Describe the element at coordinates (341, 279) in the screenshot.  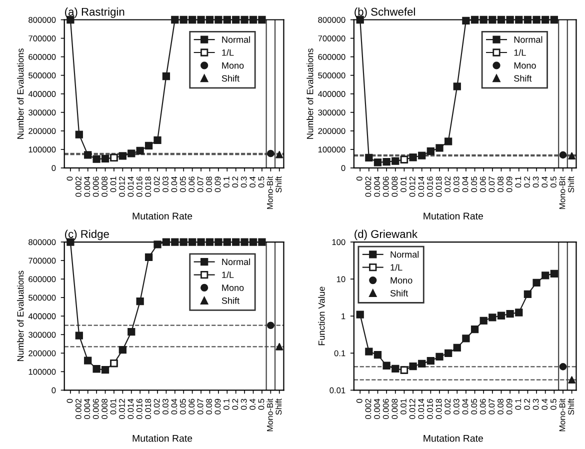
I see `y-tick-label: 10` at that location.